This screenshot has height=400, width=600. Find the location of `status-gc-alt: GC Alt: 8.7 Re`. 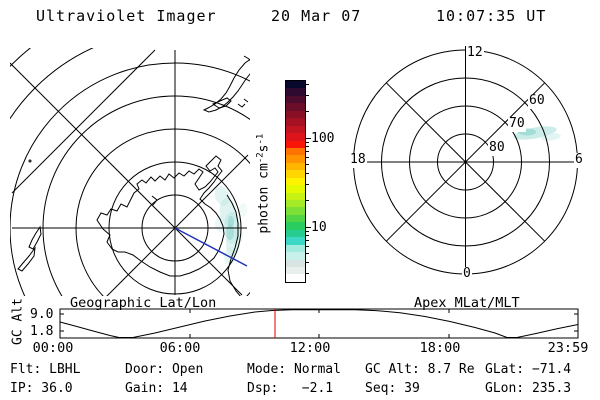

status-gc-alt: GC Alt: 8.7 Re is located at coordinates (420, 369).